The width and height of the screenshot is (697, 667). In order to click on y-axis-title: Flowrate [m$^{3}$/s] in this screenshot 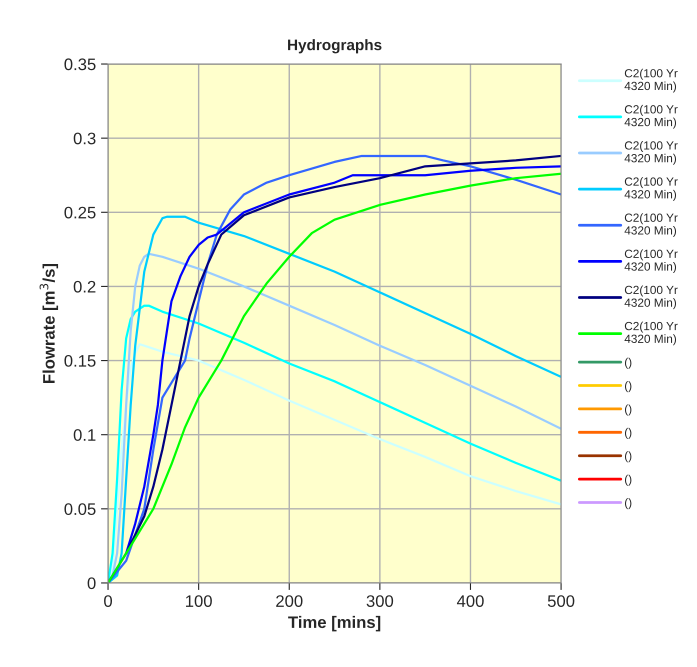, I will do `click(49, 323)`.